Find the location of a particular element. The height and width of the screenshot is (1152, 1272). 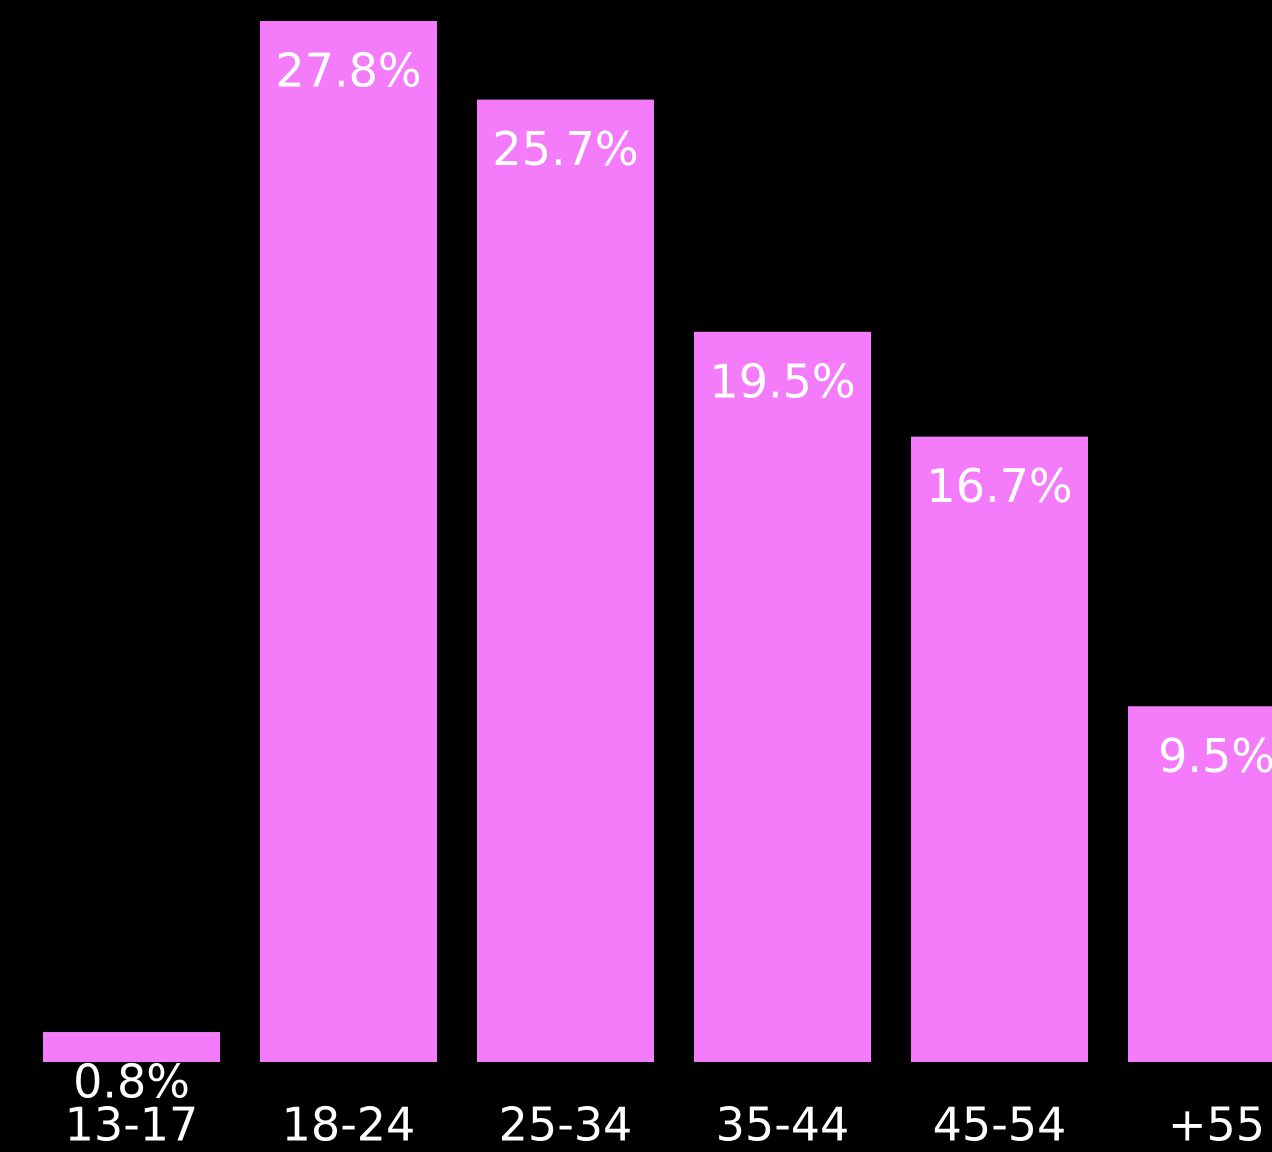

x-tick-label: 18-24 is located at coordinates (349, 1125).